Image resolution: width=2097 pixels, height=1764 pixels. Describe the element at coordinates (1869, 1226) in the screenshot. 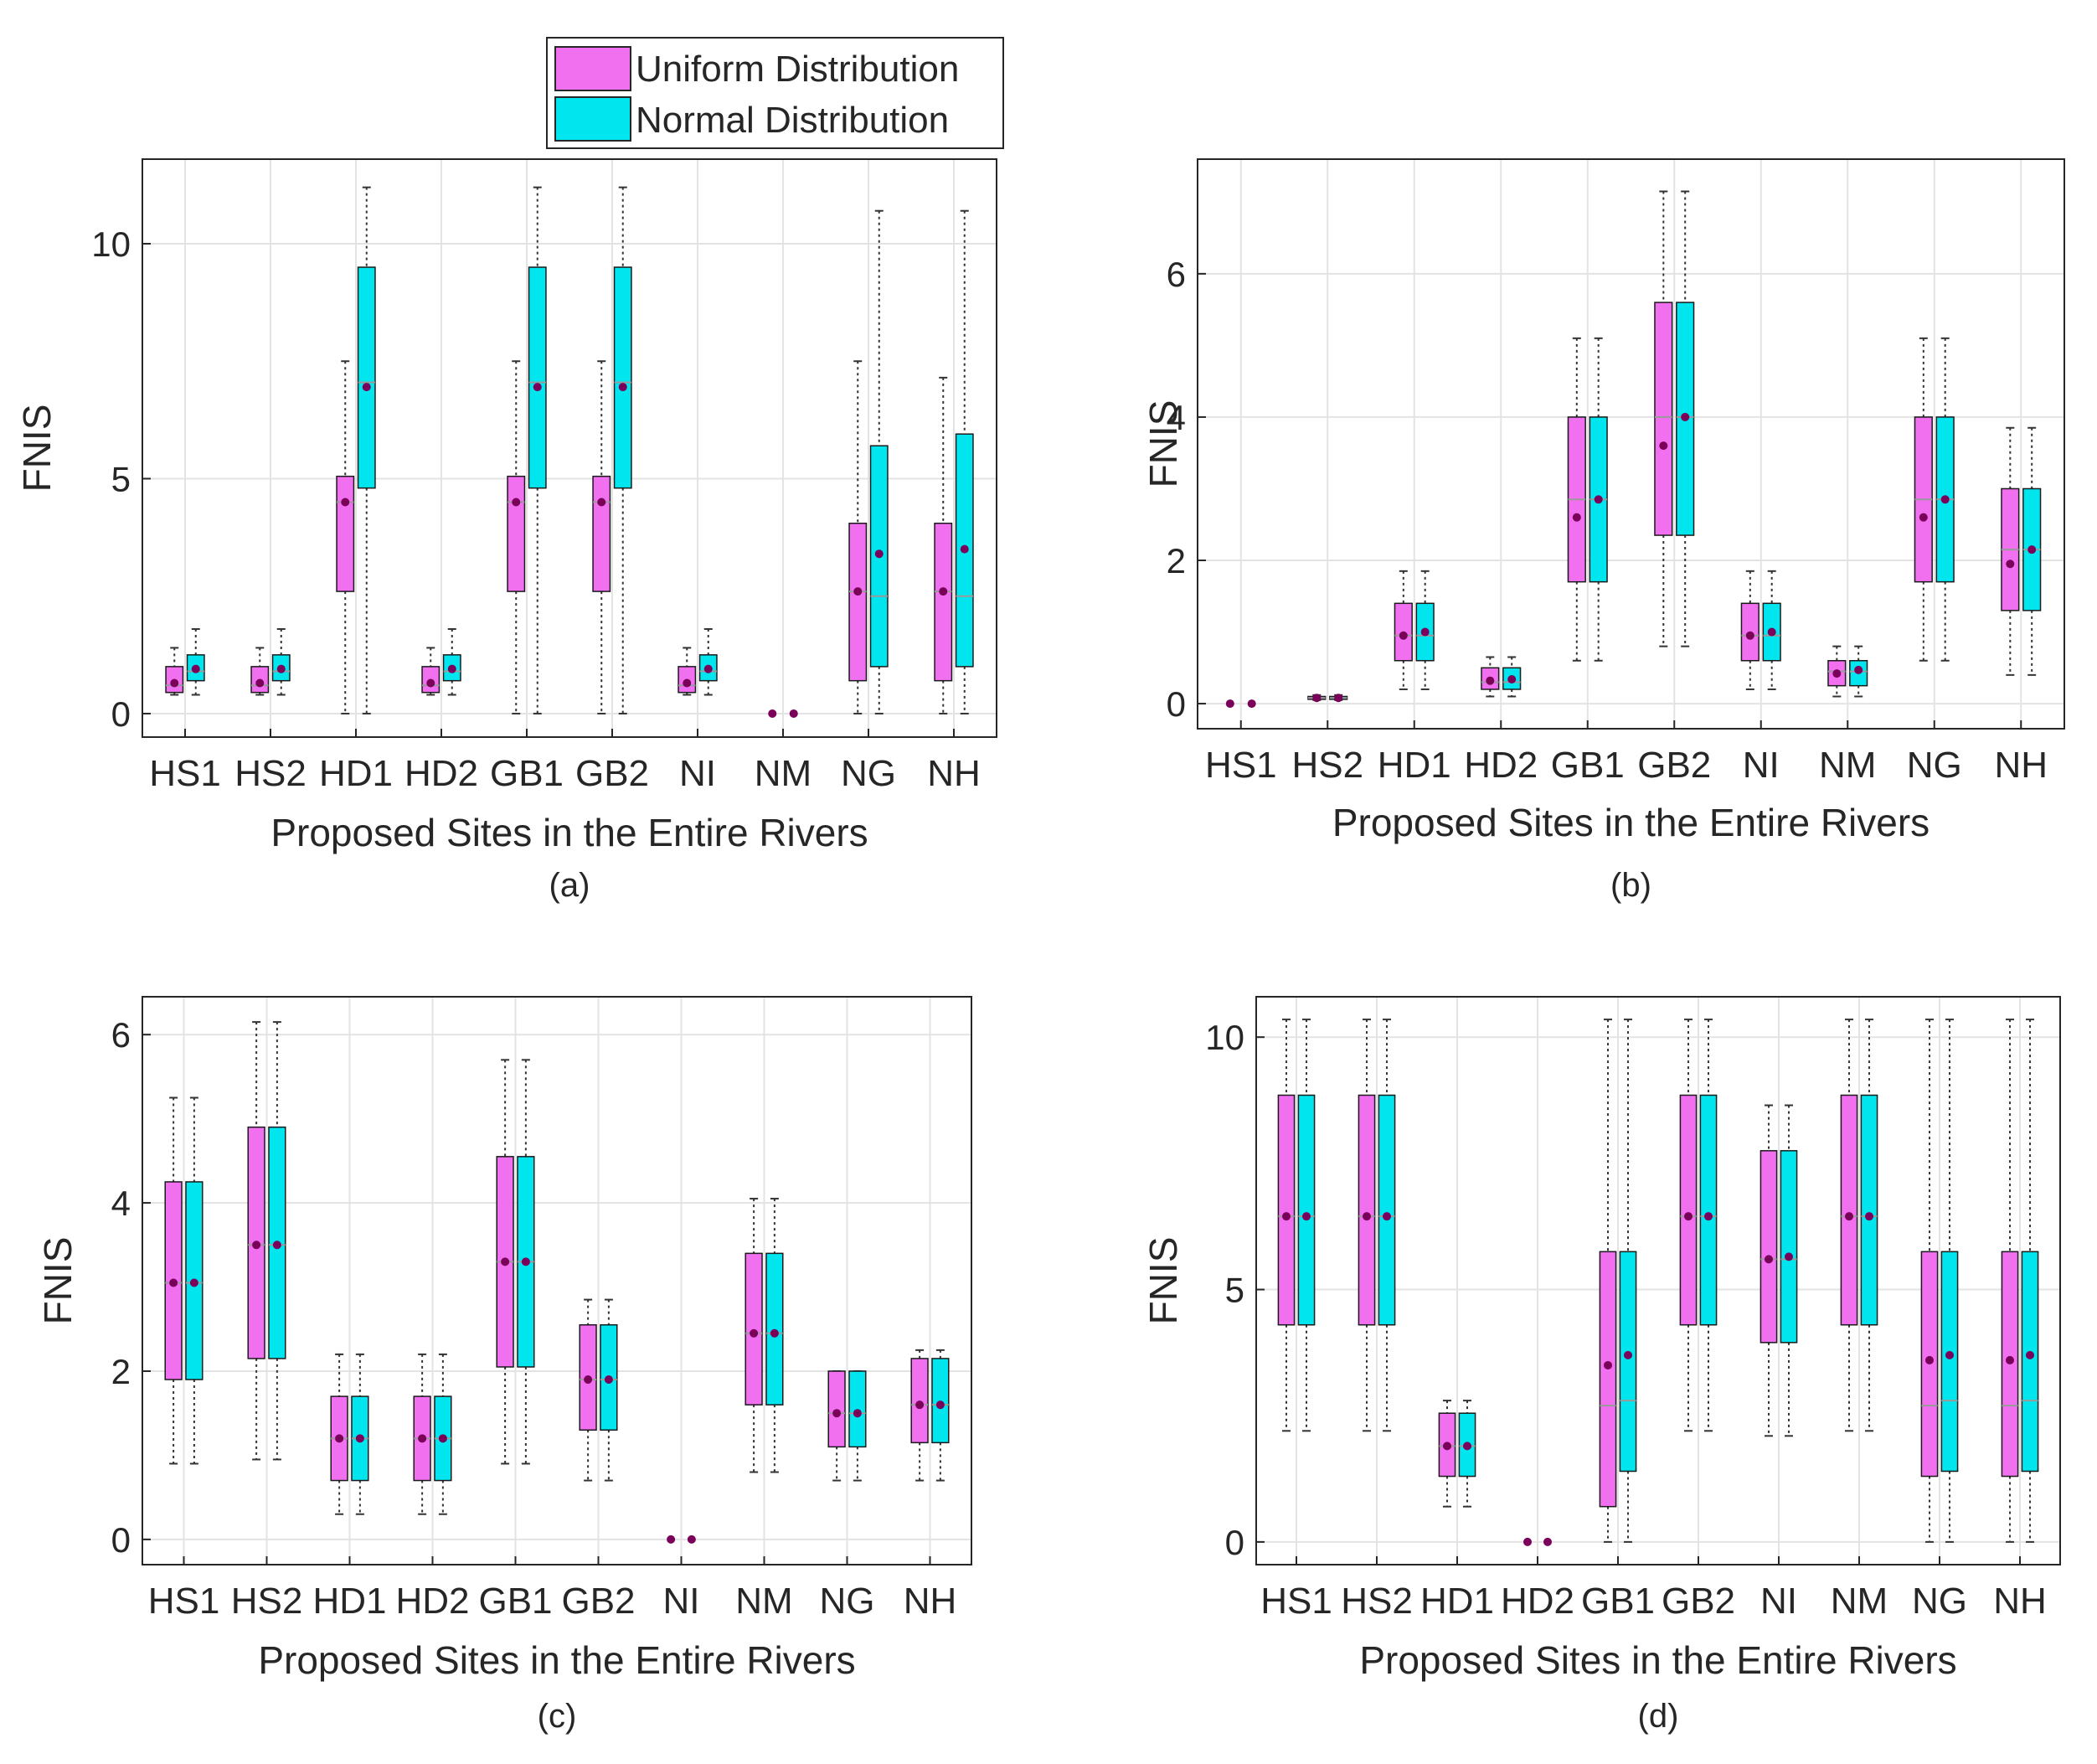

I see `box-nm-normal` at that location.